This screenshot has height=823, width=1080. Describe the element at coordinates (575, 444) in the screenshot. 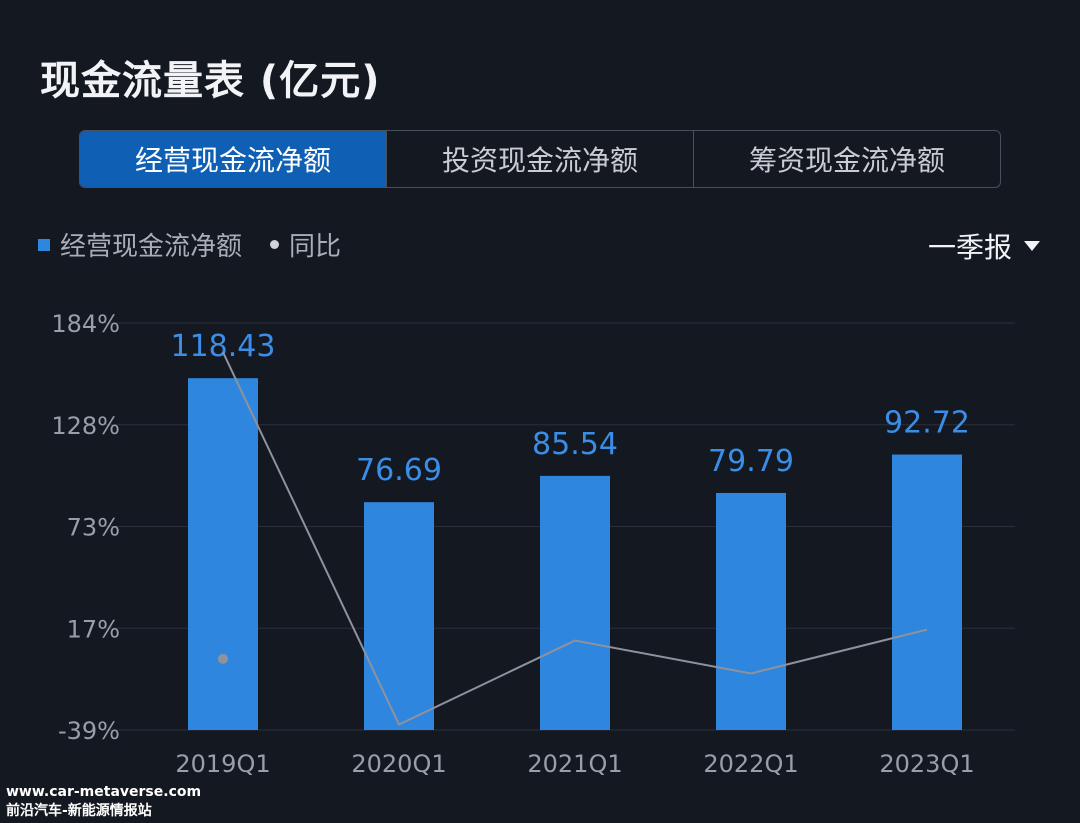

I see `bar-value-label: 85.54` at that location.